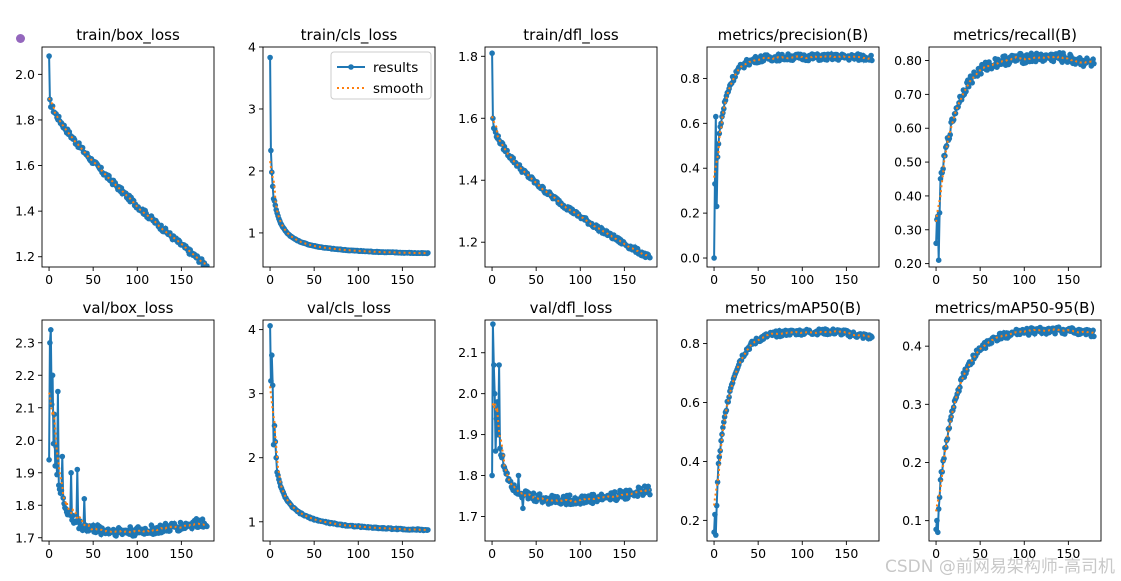 The height and width of the screenshot is (581, 1121). I want to click on chart-panel-6: 0 50 100 150 1 2 3 4 val/cls_loss, so click(342, 430).